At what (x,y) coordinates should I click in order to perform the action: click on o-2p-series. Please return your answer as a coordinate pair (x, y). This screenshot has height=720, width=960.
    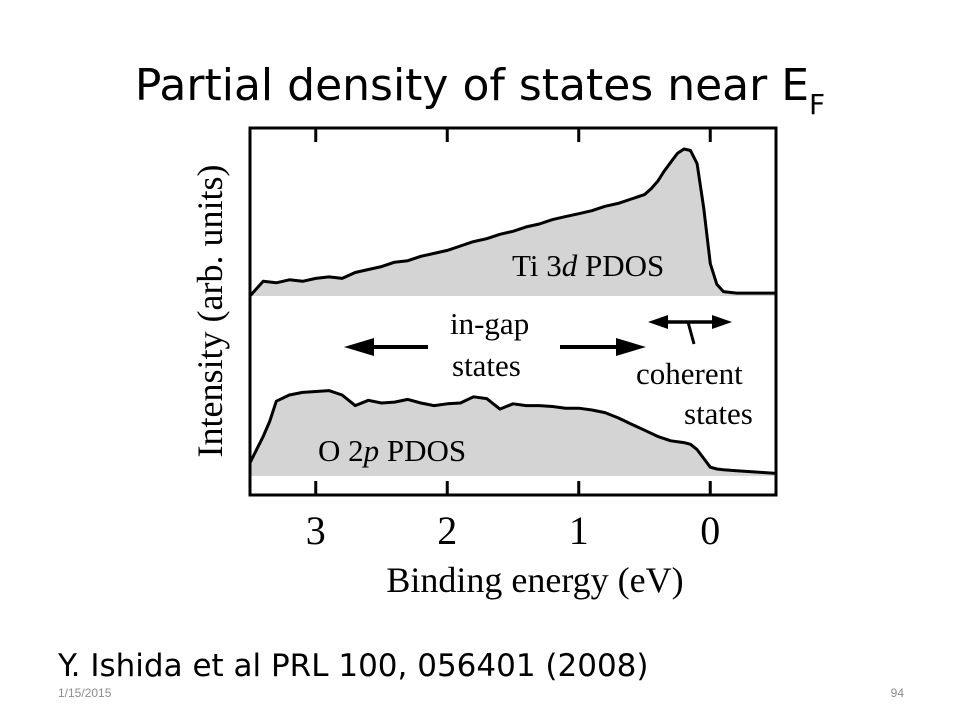
    Looking at the image, I should click on (512, 432).